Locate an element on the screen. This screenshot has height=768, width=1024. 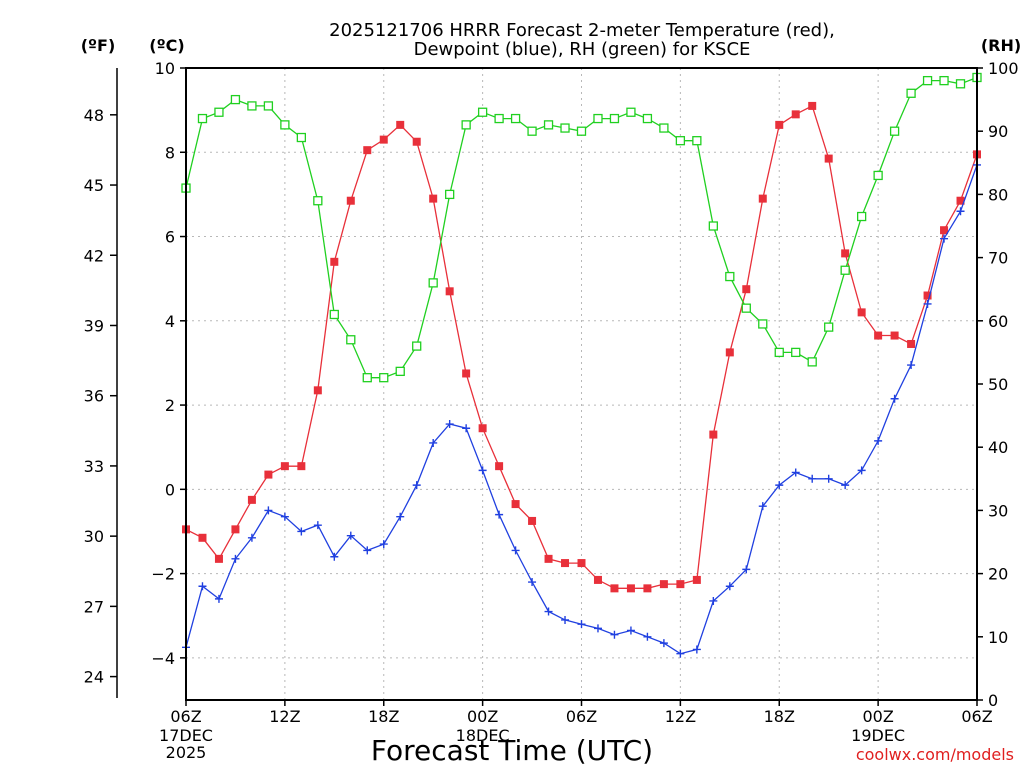
date-label: 18DEC is located at coordinates (483, 735).